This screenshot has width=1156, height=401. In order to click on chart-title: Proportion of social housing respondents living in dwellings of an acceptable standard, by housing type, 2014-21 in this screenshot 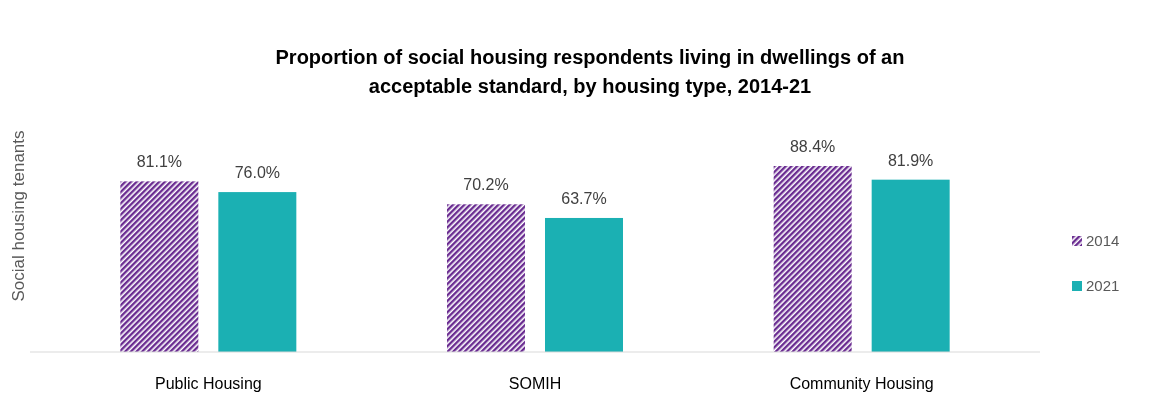, I will do `click(590, 71)`.